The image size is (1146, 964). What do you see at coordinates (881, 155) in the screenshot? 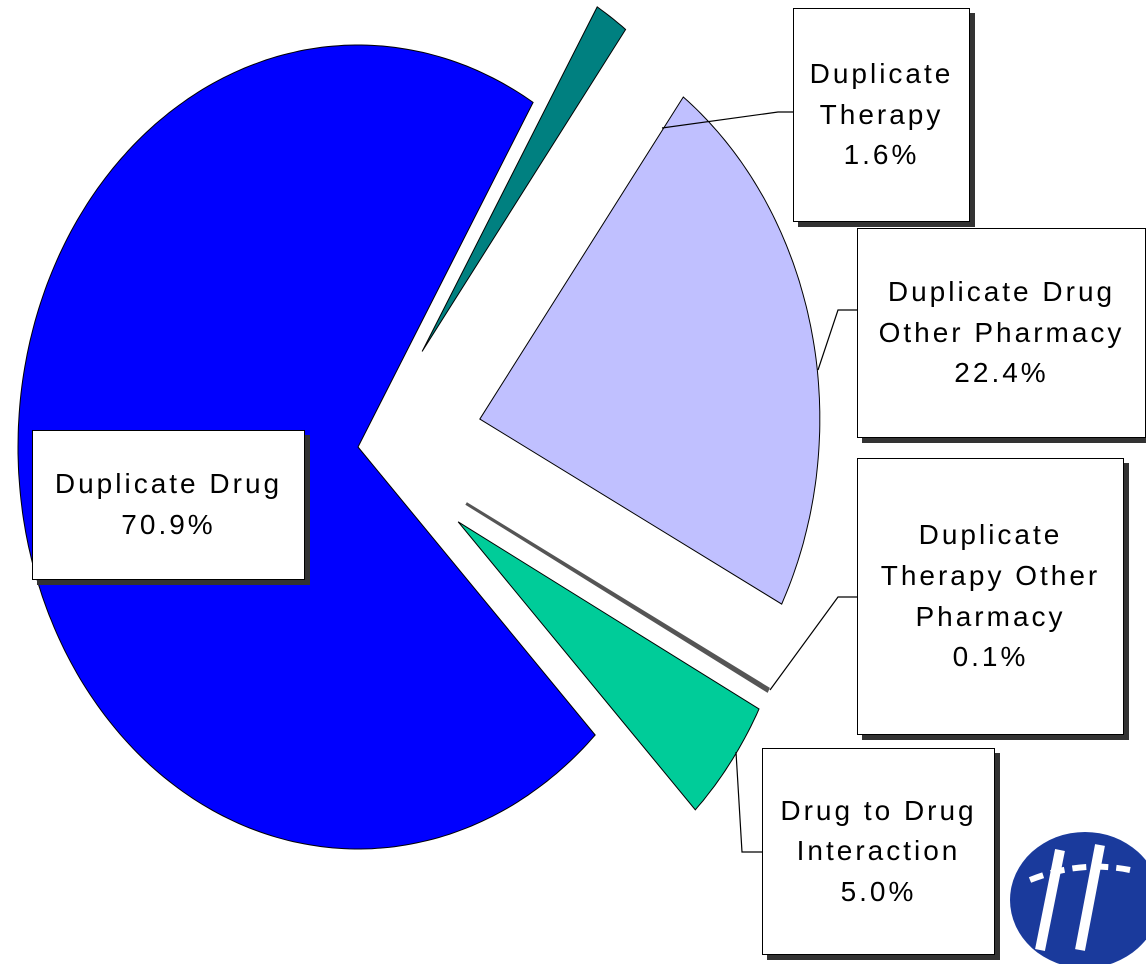
I see `slice-value: 1.6%` at bounding box center [881, 155].